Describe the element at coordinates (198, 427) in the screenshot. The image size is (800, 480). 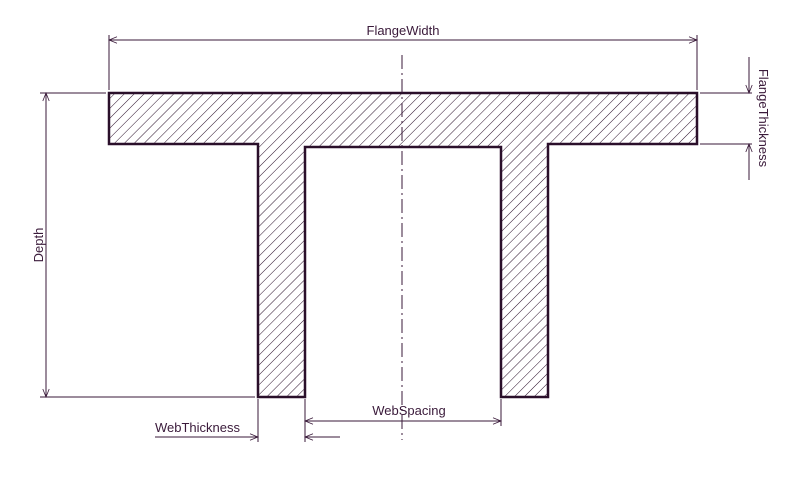
I see `web-thickness-label: WebThickness` at that location.